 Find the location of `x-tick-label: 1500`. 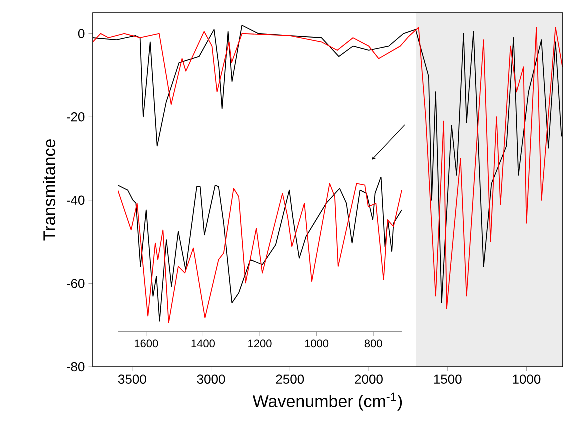

x-tick-label: 1500 is located at coordinates (448, 379).